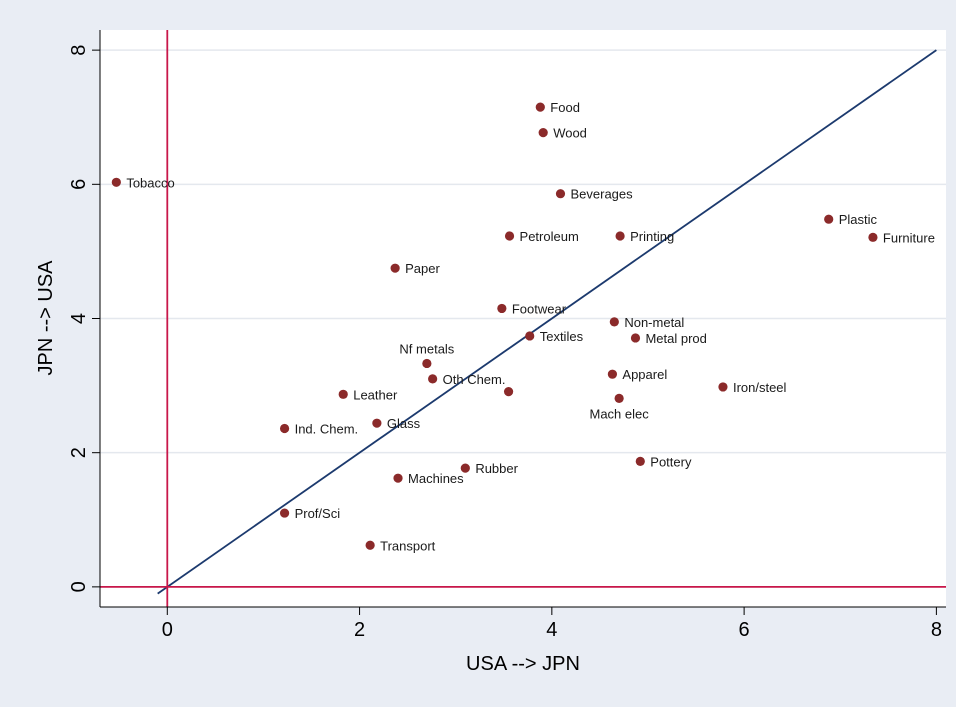  I want to click on point-label: Footwear, so click(539, 308).